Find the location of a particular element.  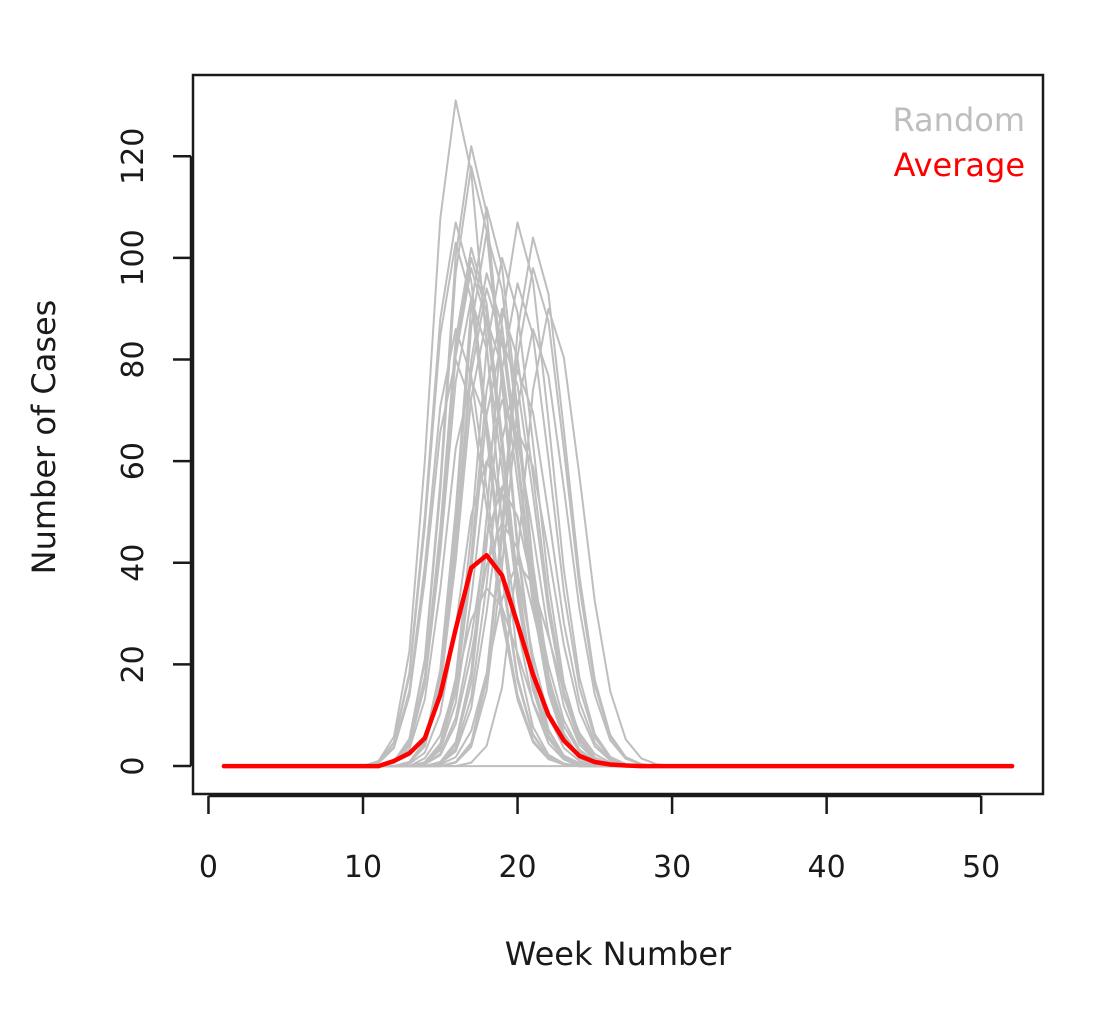

x-tick-label: 20 is located at coordinates (517, 867).